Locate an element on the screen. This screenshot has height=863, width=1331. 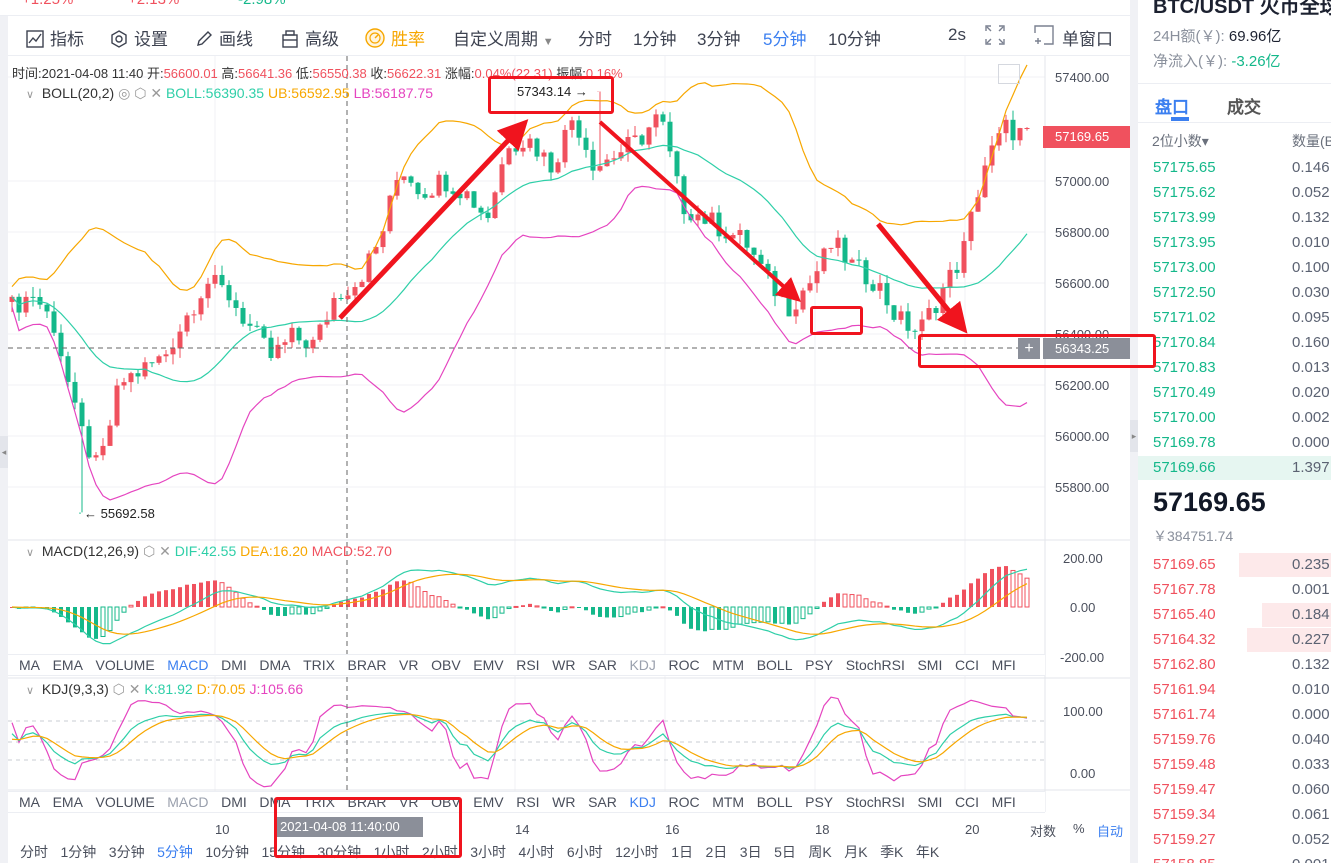
indicator-tab-stochrsi: StochRSI is located at coordinates (875, 665).